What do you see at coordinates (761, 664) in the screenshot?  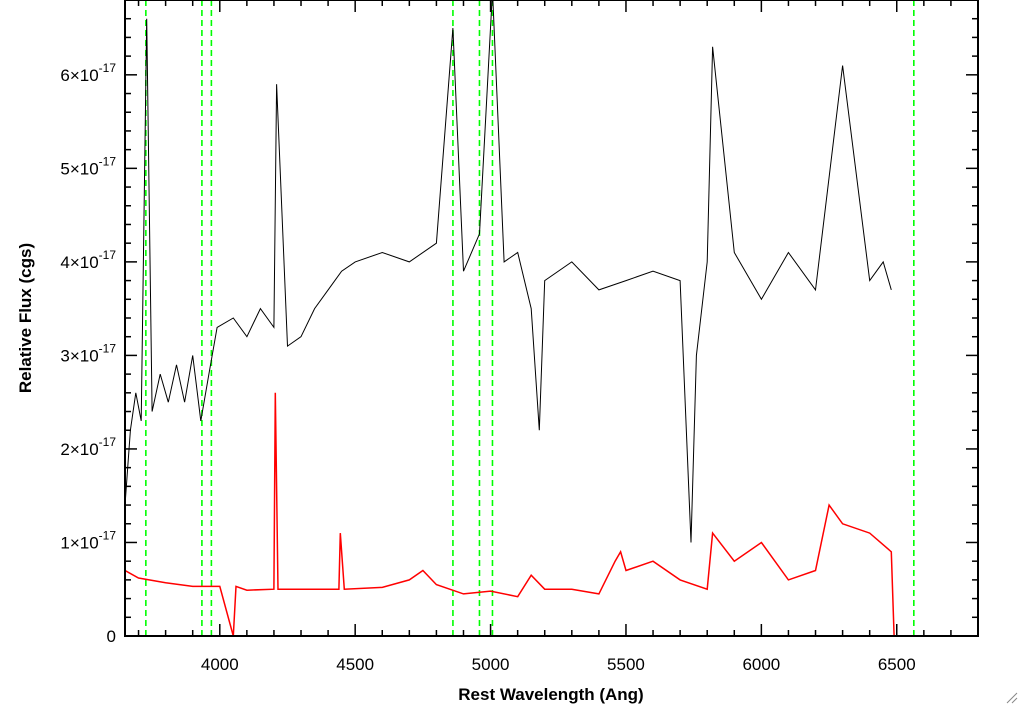 I see `x-tick-label: 6000` at bounding box center [761, 664].